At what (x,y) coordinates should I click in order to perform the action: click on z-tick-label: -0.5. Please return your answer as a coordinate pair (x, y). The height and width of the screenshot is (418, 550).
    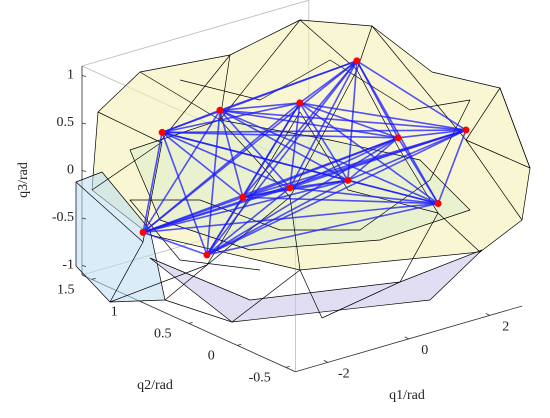
    Looking at the image, I should click on (63, 217).